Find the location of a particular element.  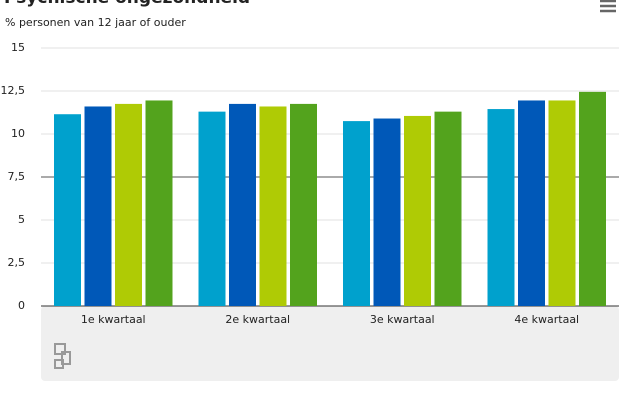

x-tick-label: 4e kwartaal is located at coordinates (546, 319).